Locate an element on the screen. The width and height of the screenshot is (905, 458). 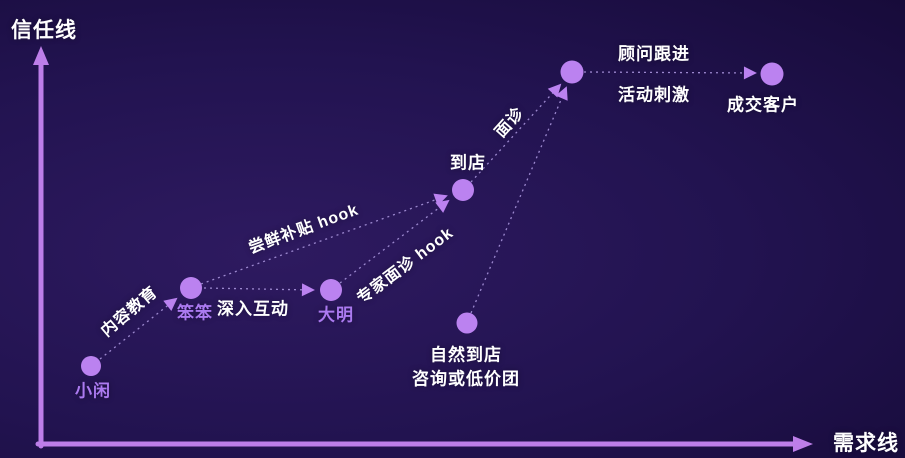
node-junction-point is located at coordinates (572, 72).